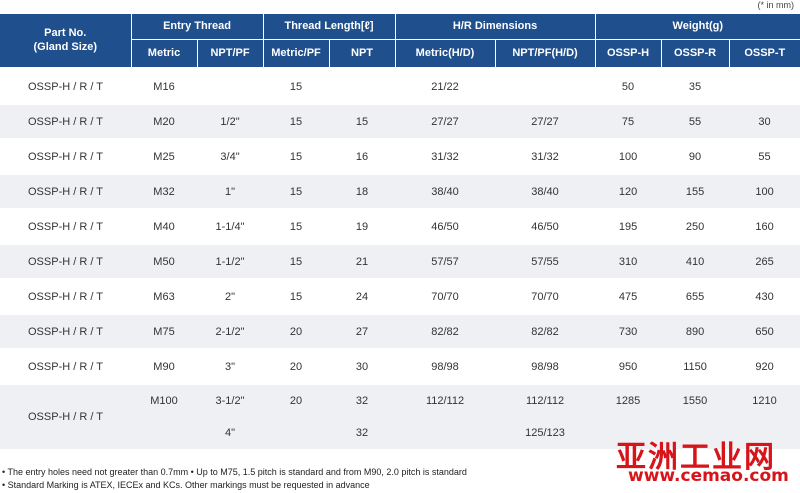 The image size is (800, 493). Describe the element at coordinates (695, 261) in the screenshot. I see `cell-weight-r: 410` at that location.